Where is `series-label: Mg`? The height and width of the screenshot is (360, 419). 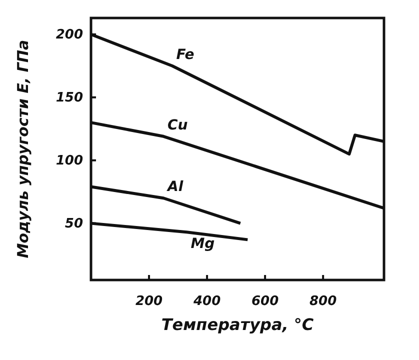 series-label: Mg is located at coordinates (202, 244).